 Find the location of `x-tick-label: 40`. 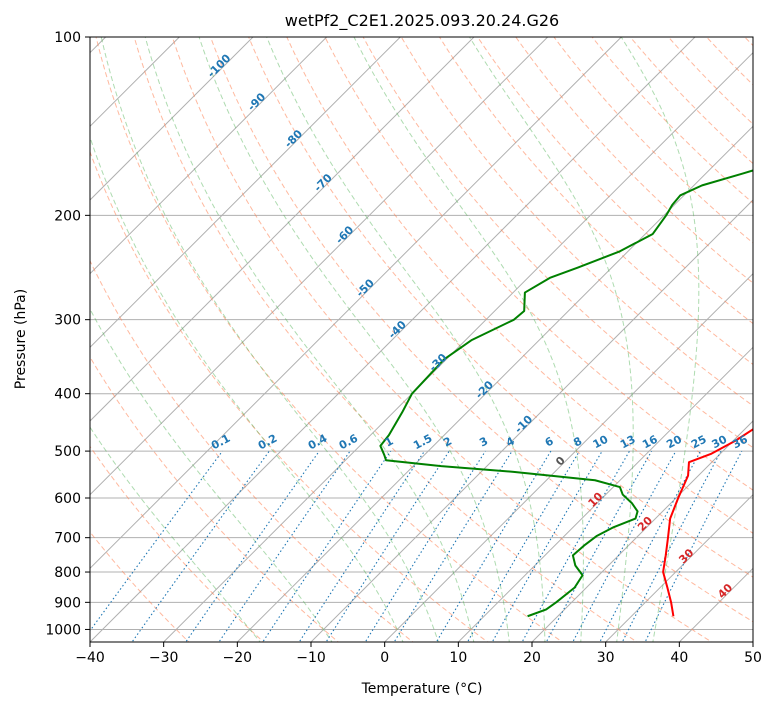

x-tick-label: 40 is located at coordinates (679, 658).